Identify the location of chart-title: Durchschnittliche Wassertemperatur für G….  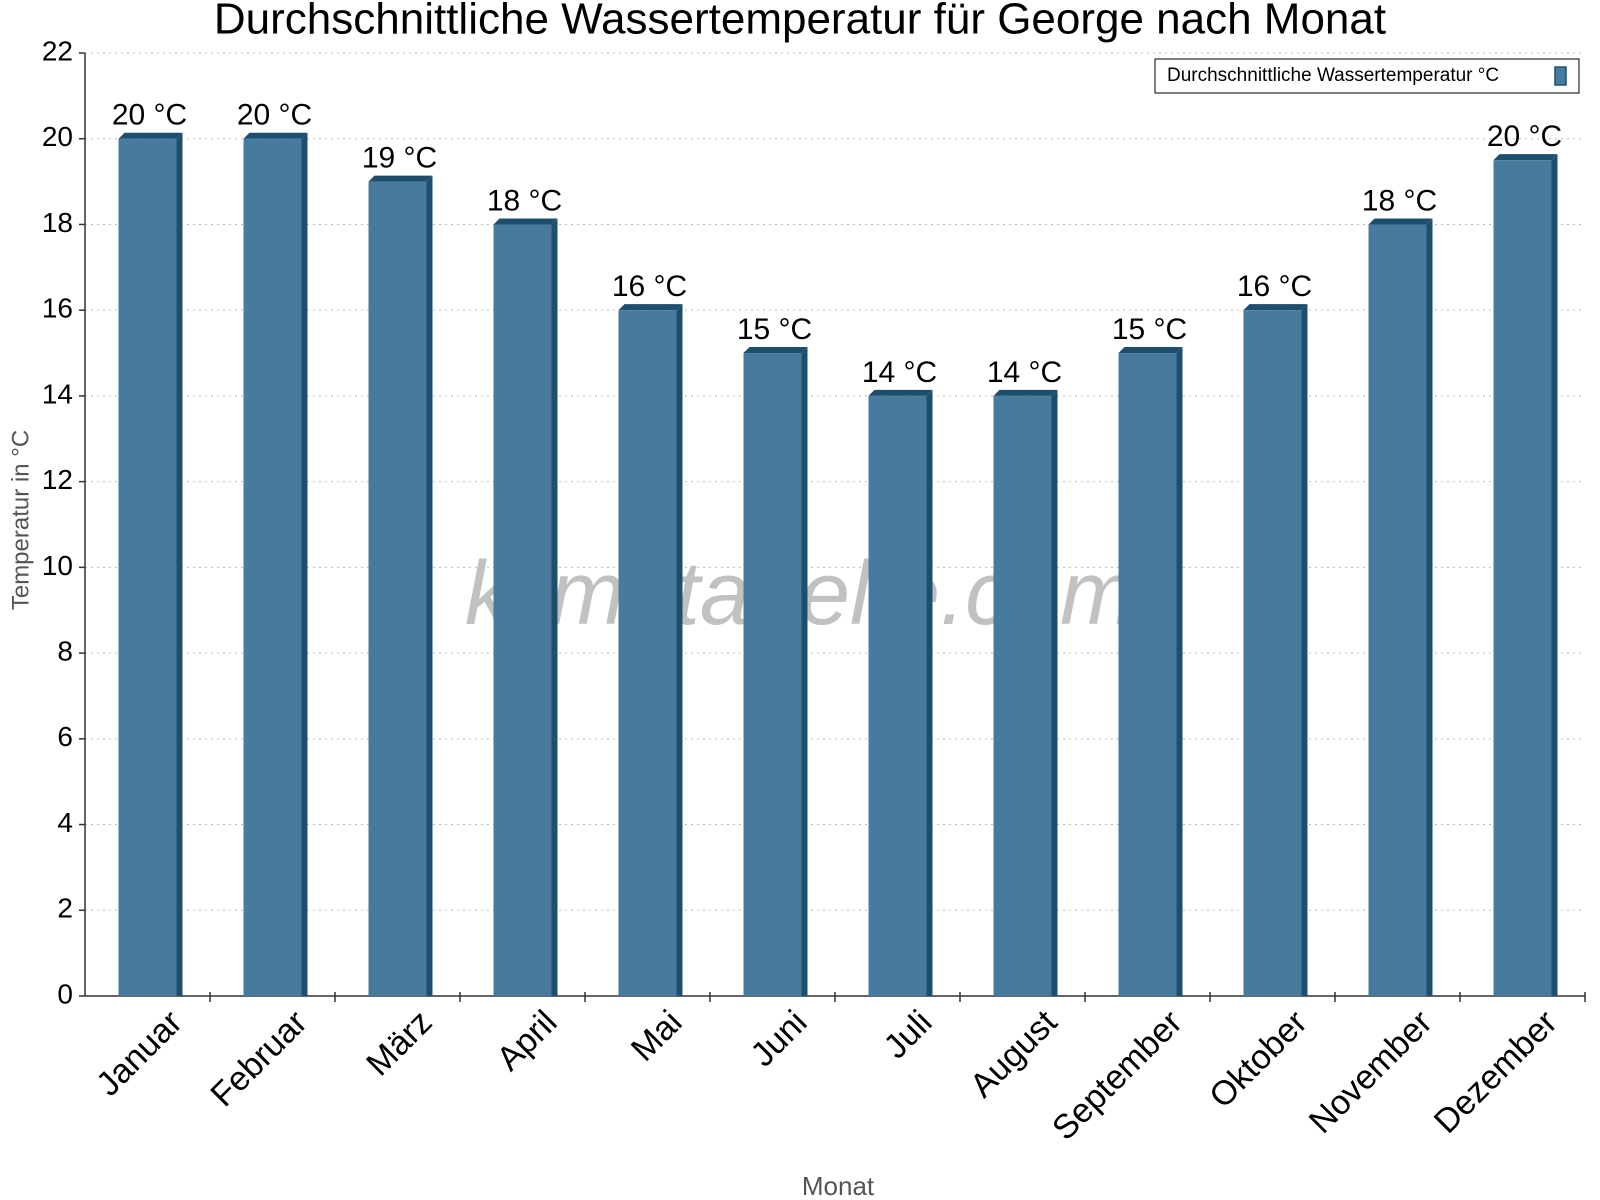
(800, 22).